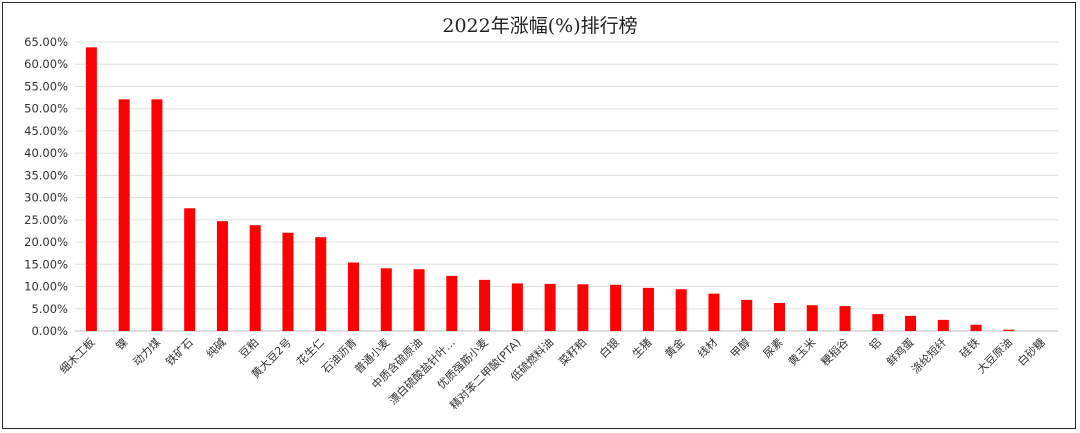  I want to click on x-category-label: 甲醇, so click(739, 347).